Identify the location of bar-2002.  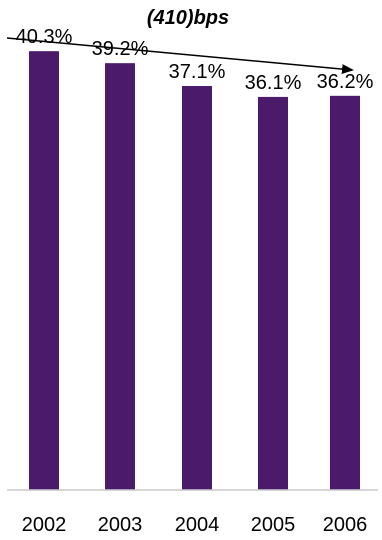
(44, 271).